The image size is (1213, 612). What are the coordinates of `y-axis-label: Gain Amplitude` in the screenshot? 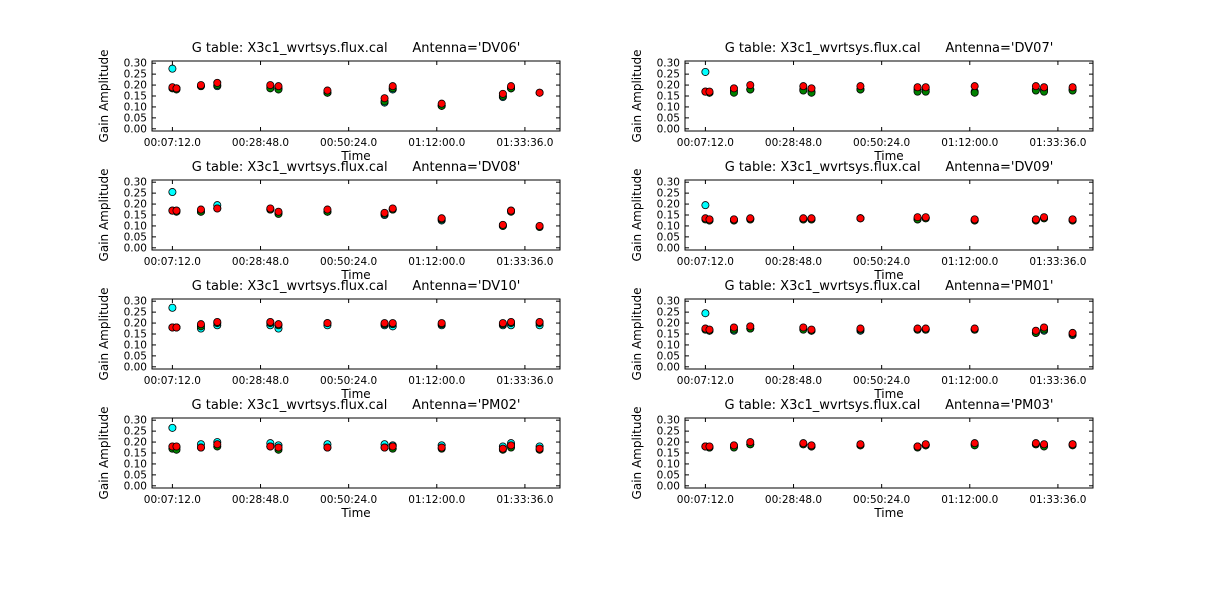 It's located at (104, 96).